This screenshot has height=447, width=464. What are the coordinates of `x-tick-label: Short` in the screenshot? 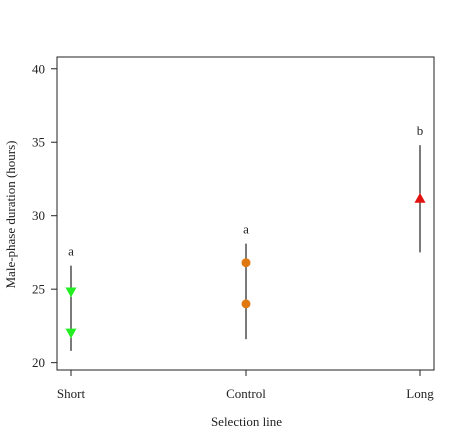 It's located at (71, 393).